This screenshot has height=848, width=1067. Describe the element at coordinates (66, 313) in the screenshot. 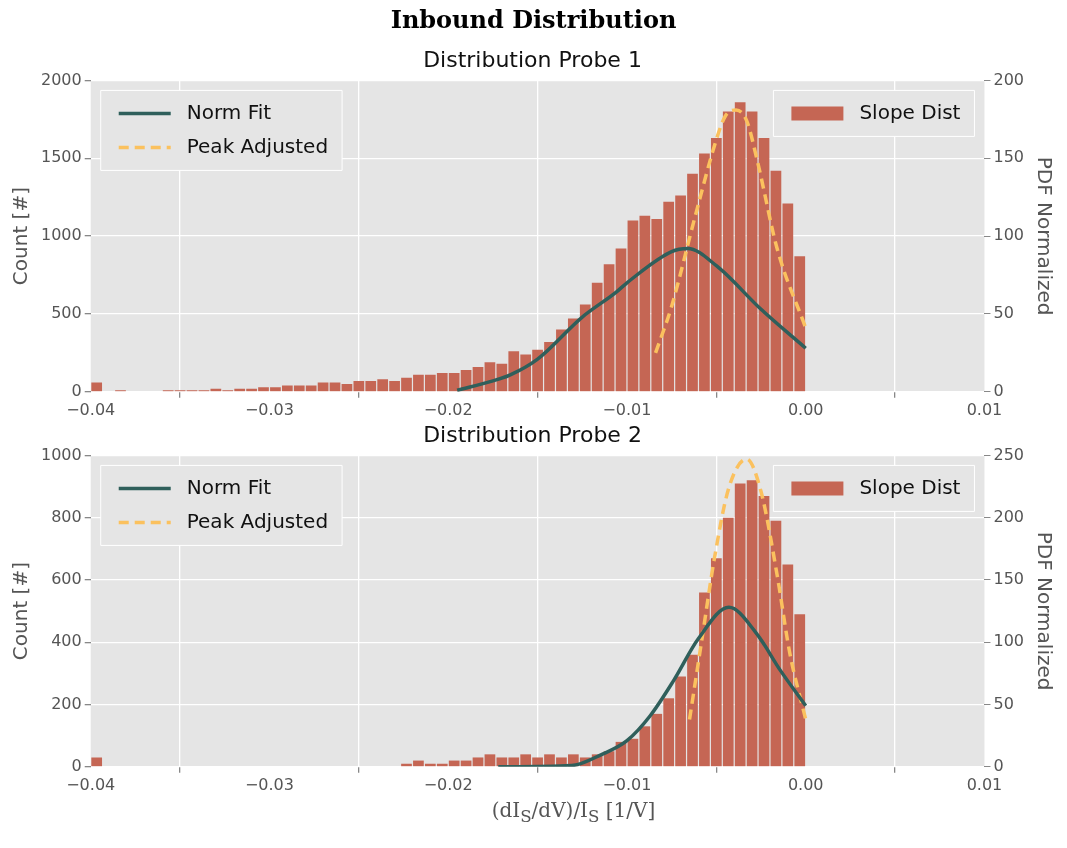

I see `y-tick-label: 500` at that location.